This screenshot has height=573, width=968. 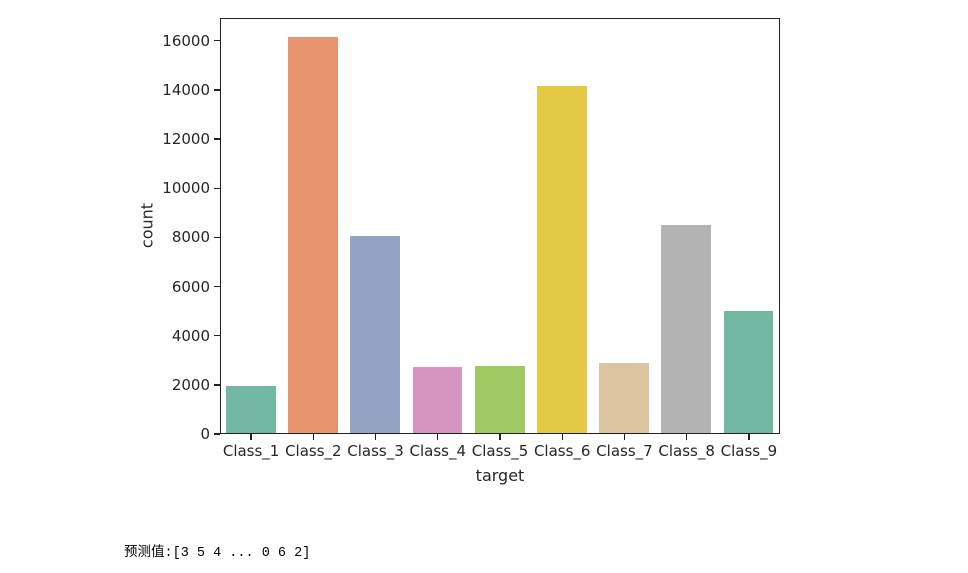 I want to click on y-tick-label: 4000, so click(x=190, y=335).